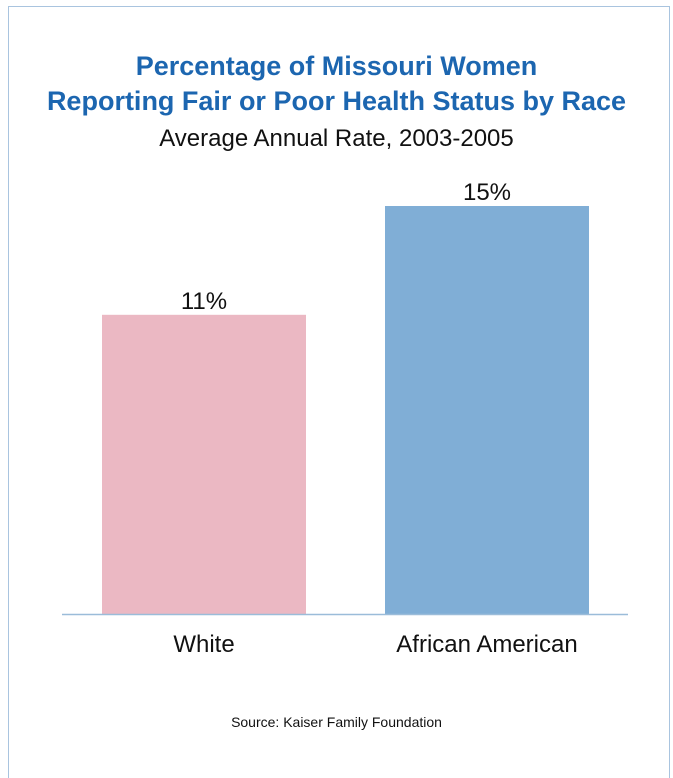  I want to click on value-label: 11%, so click(204, 301).